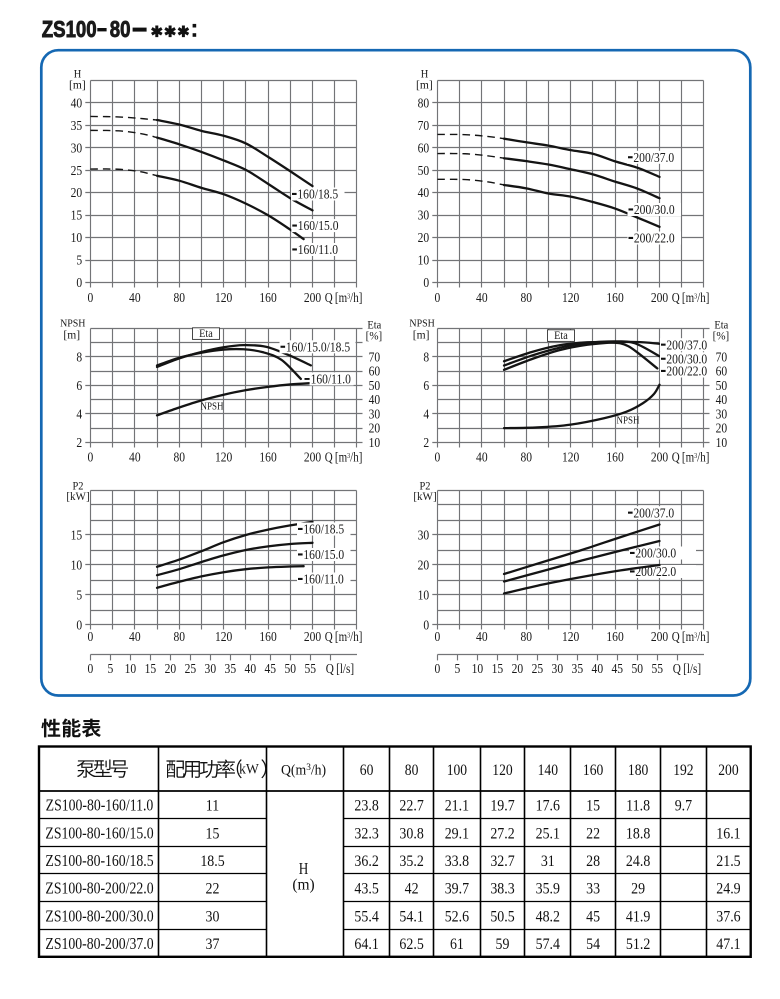 This screenshot has width=780, height=999. I want to click on svg-text: 2, so click(426, 442).